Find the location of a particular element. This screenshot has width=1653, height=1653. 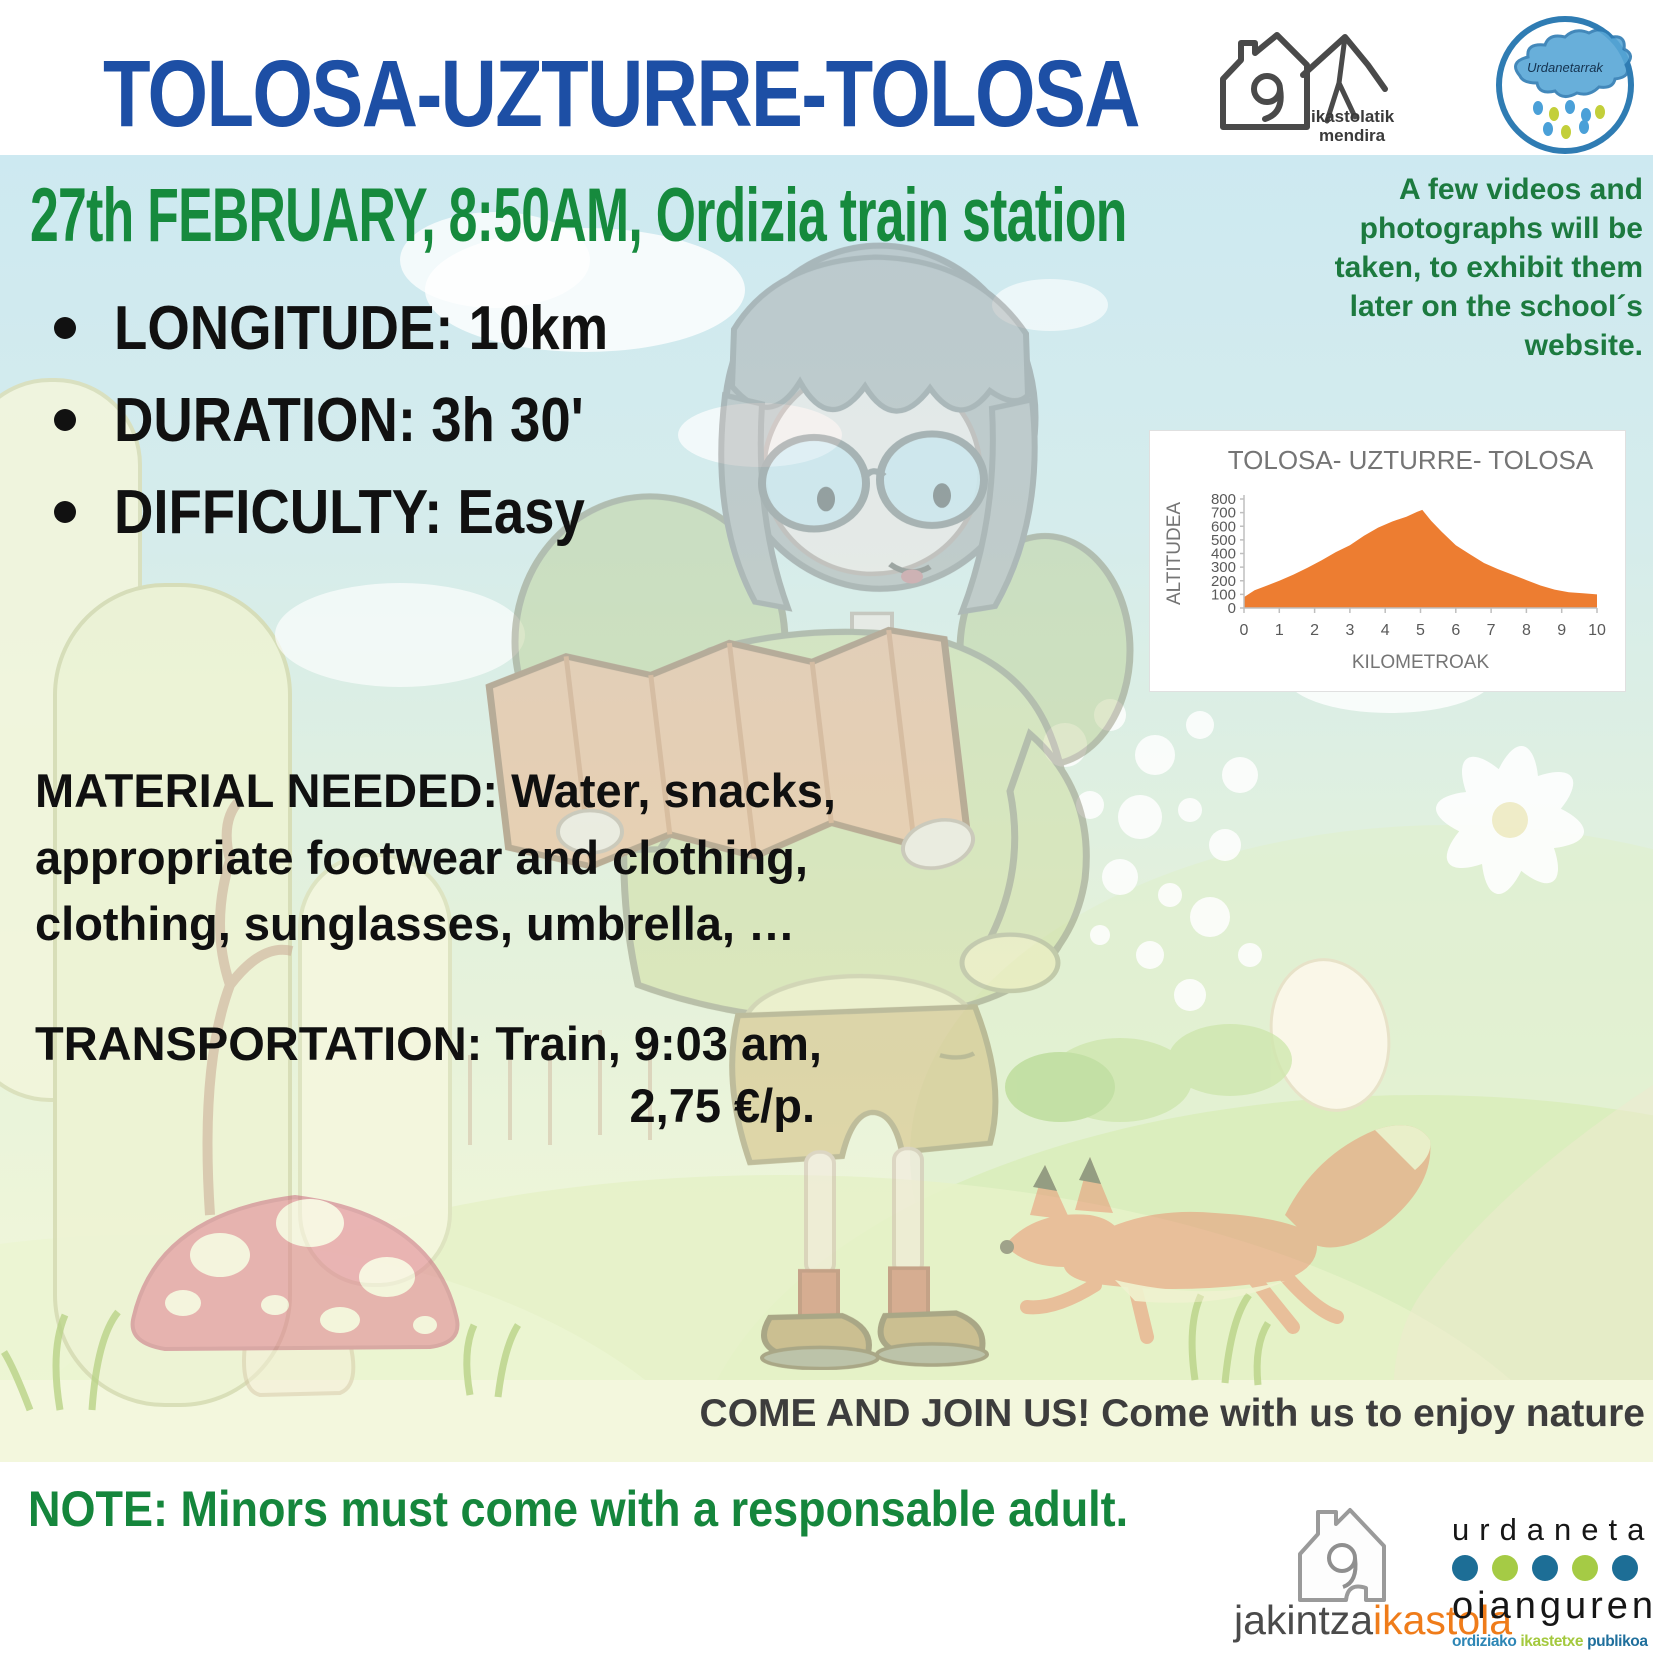

mendira-logo-text-2: mendira is located at coordinates (1352, 135).